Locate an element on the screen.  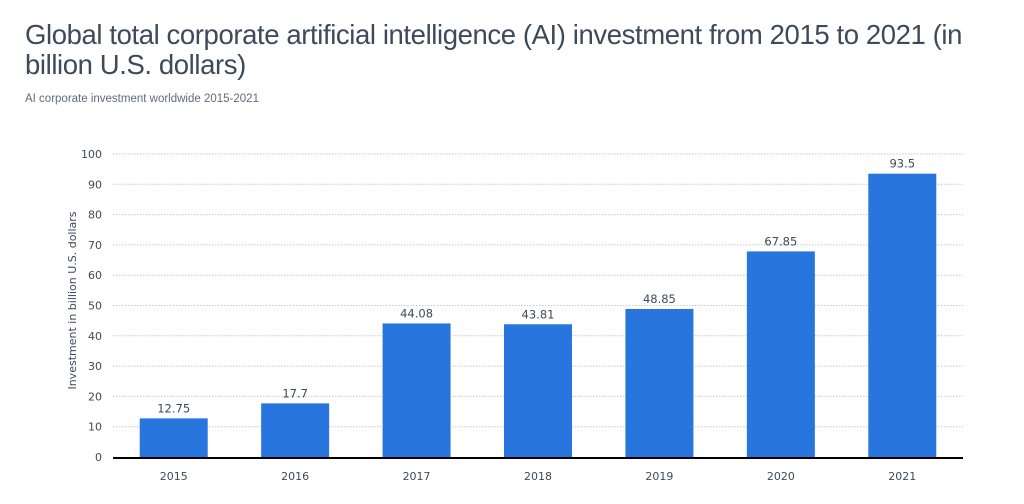
bar-2016 is located at coordinates (295, 430).